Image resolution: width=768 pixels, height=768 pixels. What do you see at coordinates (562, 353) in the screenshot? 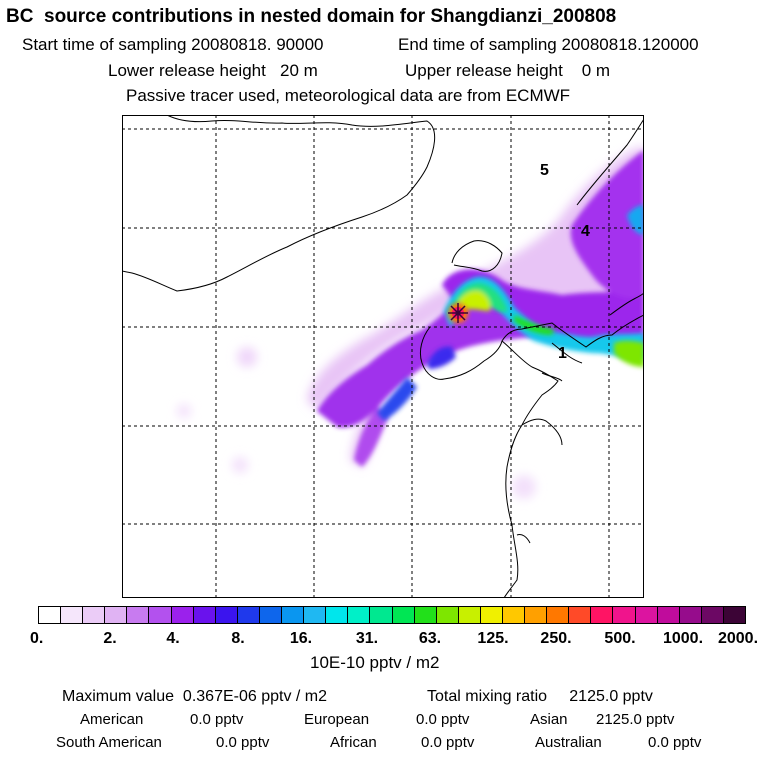
I see `position-label-1: 1` at bounding box center [562, 353].